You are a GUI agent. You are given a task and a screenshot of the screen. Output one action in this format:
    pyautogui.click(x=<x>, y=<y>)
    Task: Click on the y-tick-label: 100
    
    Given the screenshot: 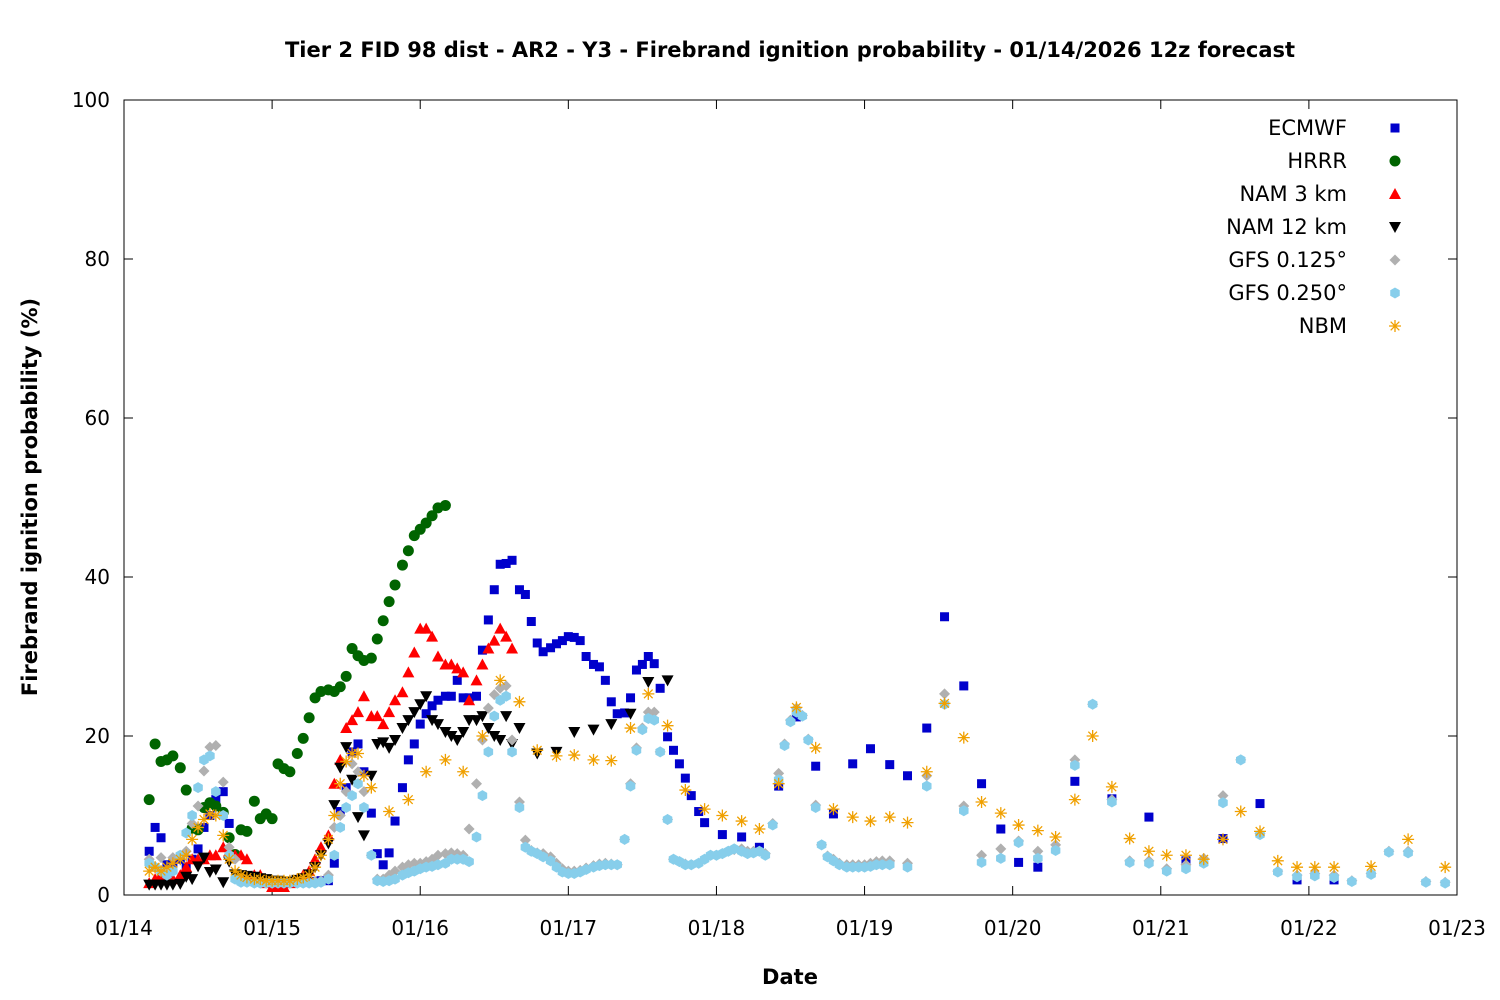 What is the action you would take?
    pyautogui.click(x=91, y=100)
    